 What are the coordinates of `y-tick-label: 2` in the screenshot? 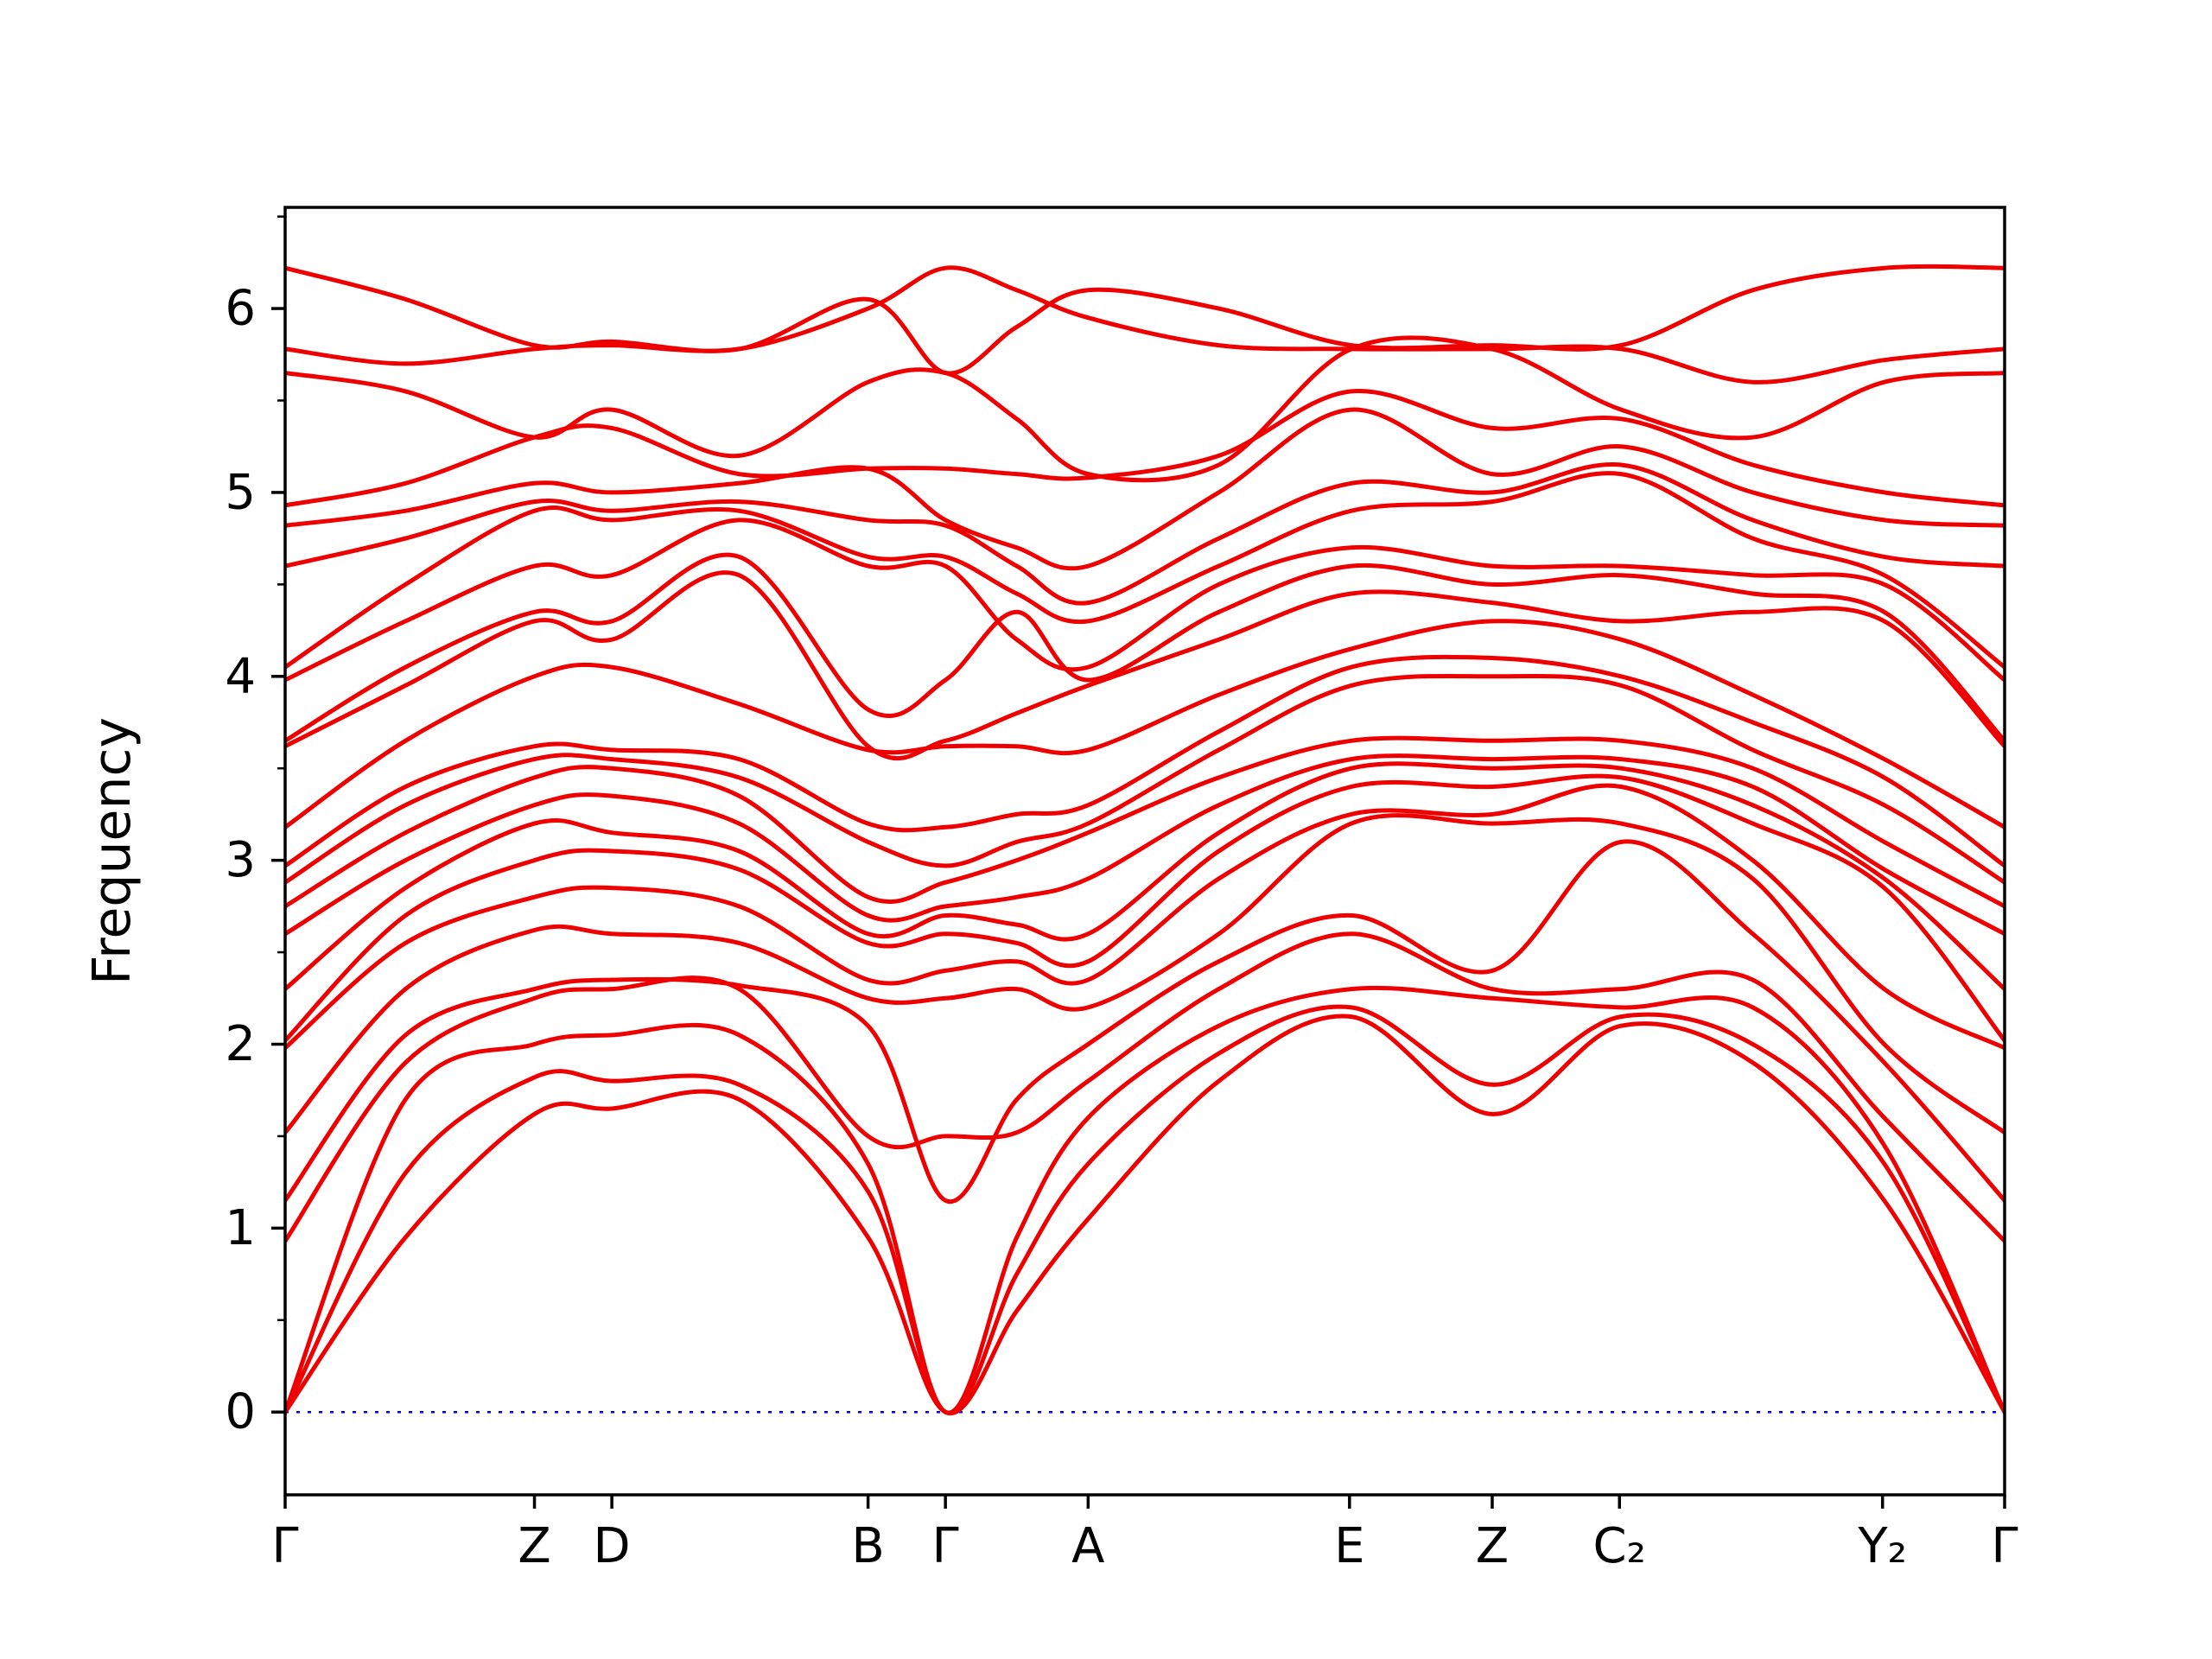 It's located at (240, 1044).